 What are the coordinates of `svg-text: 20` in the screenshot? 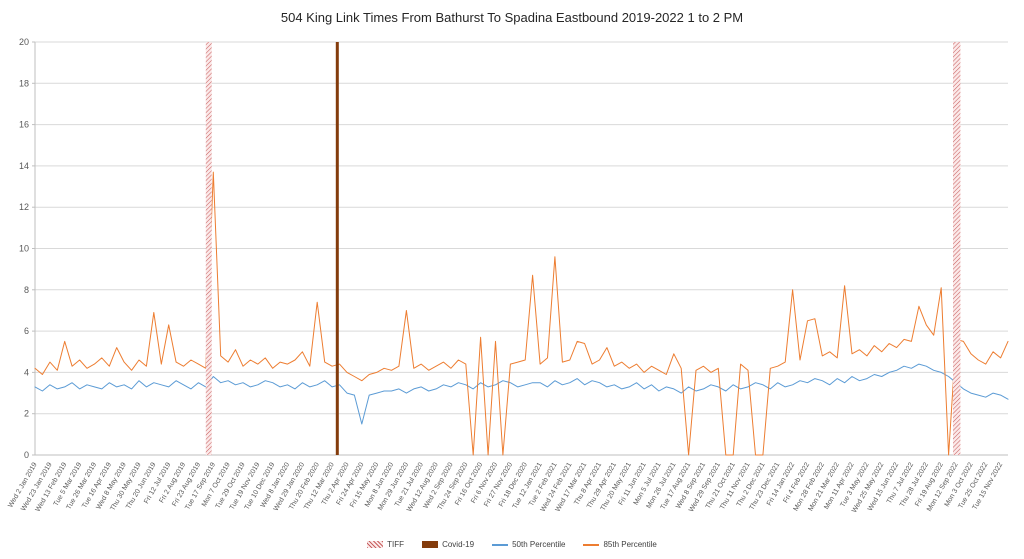 It's located at (24, 42).